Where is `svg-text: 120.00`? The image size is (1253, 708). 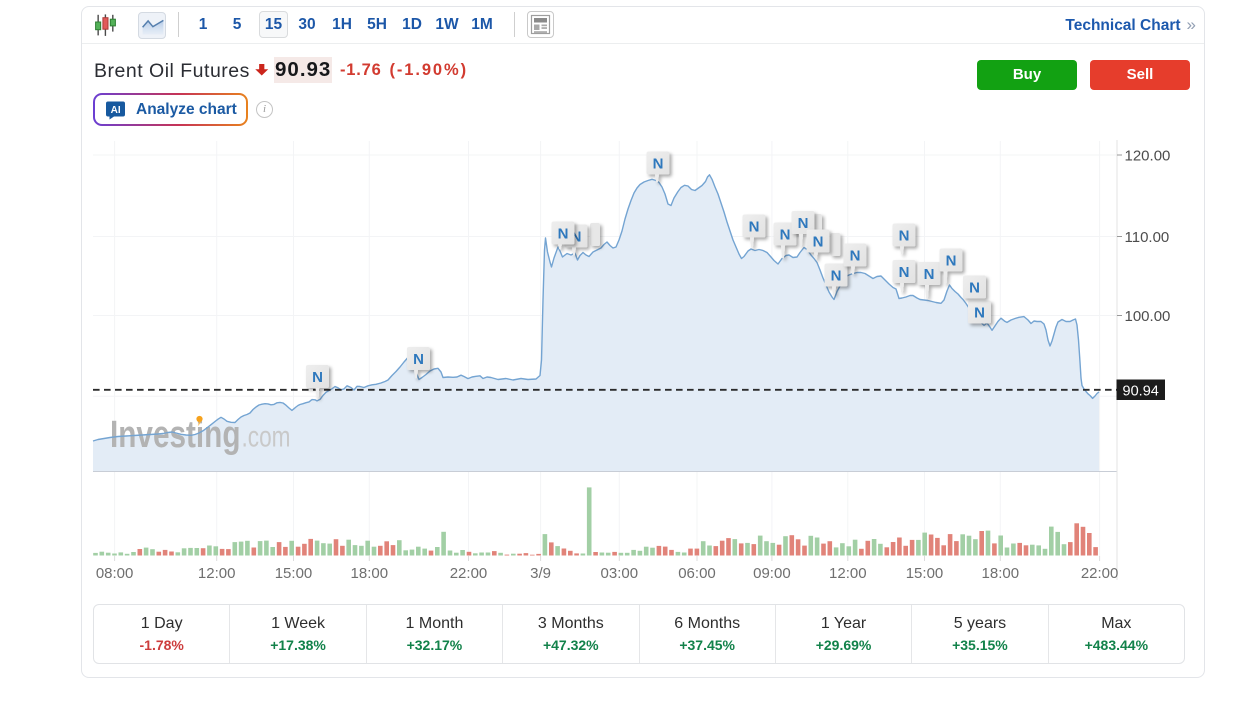 svg-text: 120.00 is located at coordinates (1148, 156).